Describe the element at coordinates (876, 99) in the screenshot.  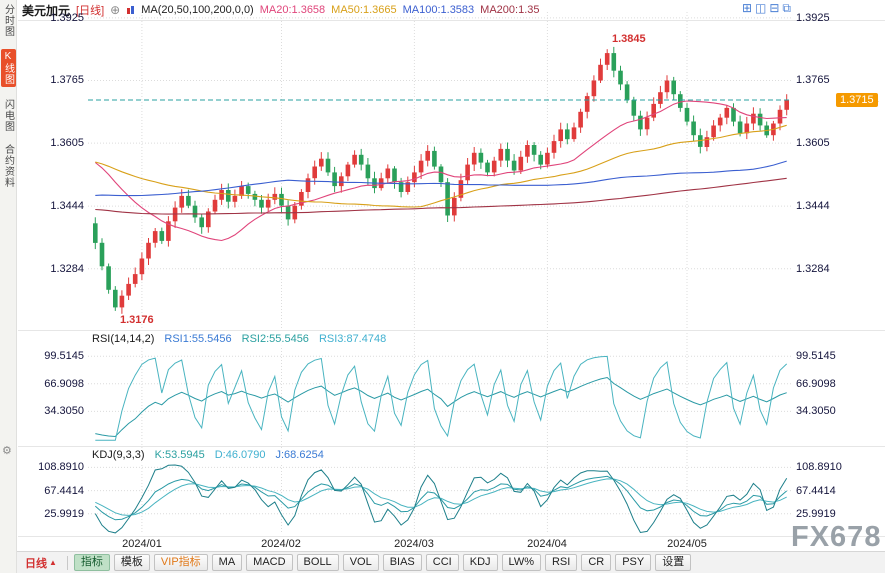
I see `price-marker-arrow: ▴` at that location.